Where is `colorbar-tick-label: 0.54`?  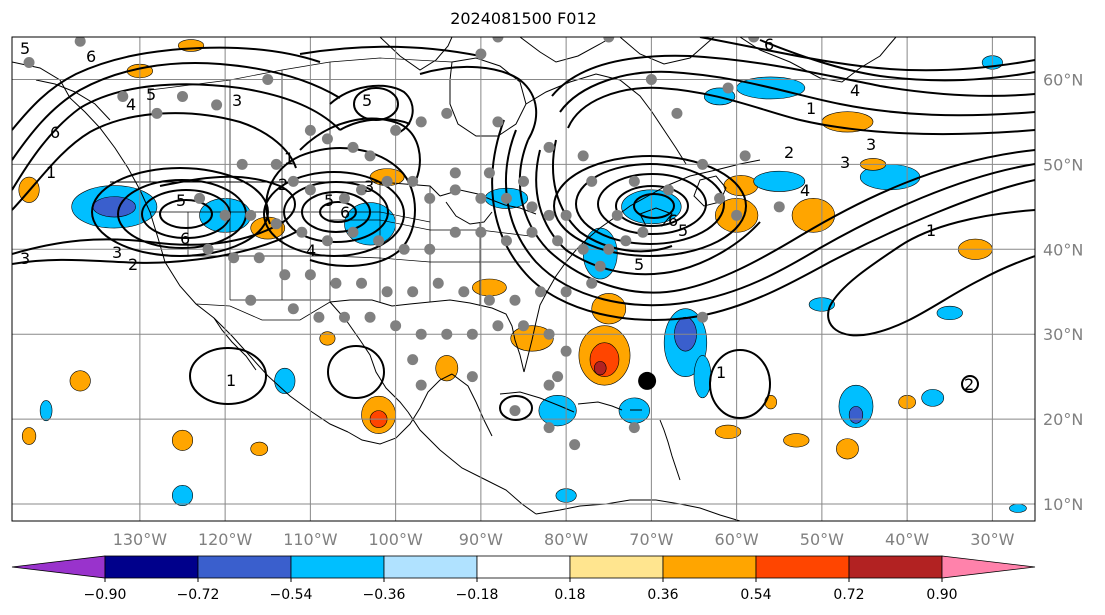
colorbar-tick-label: 0.54 is located at coordinates (755, 595).